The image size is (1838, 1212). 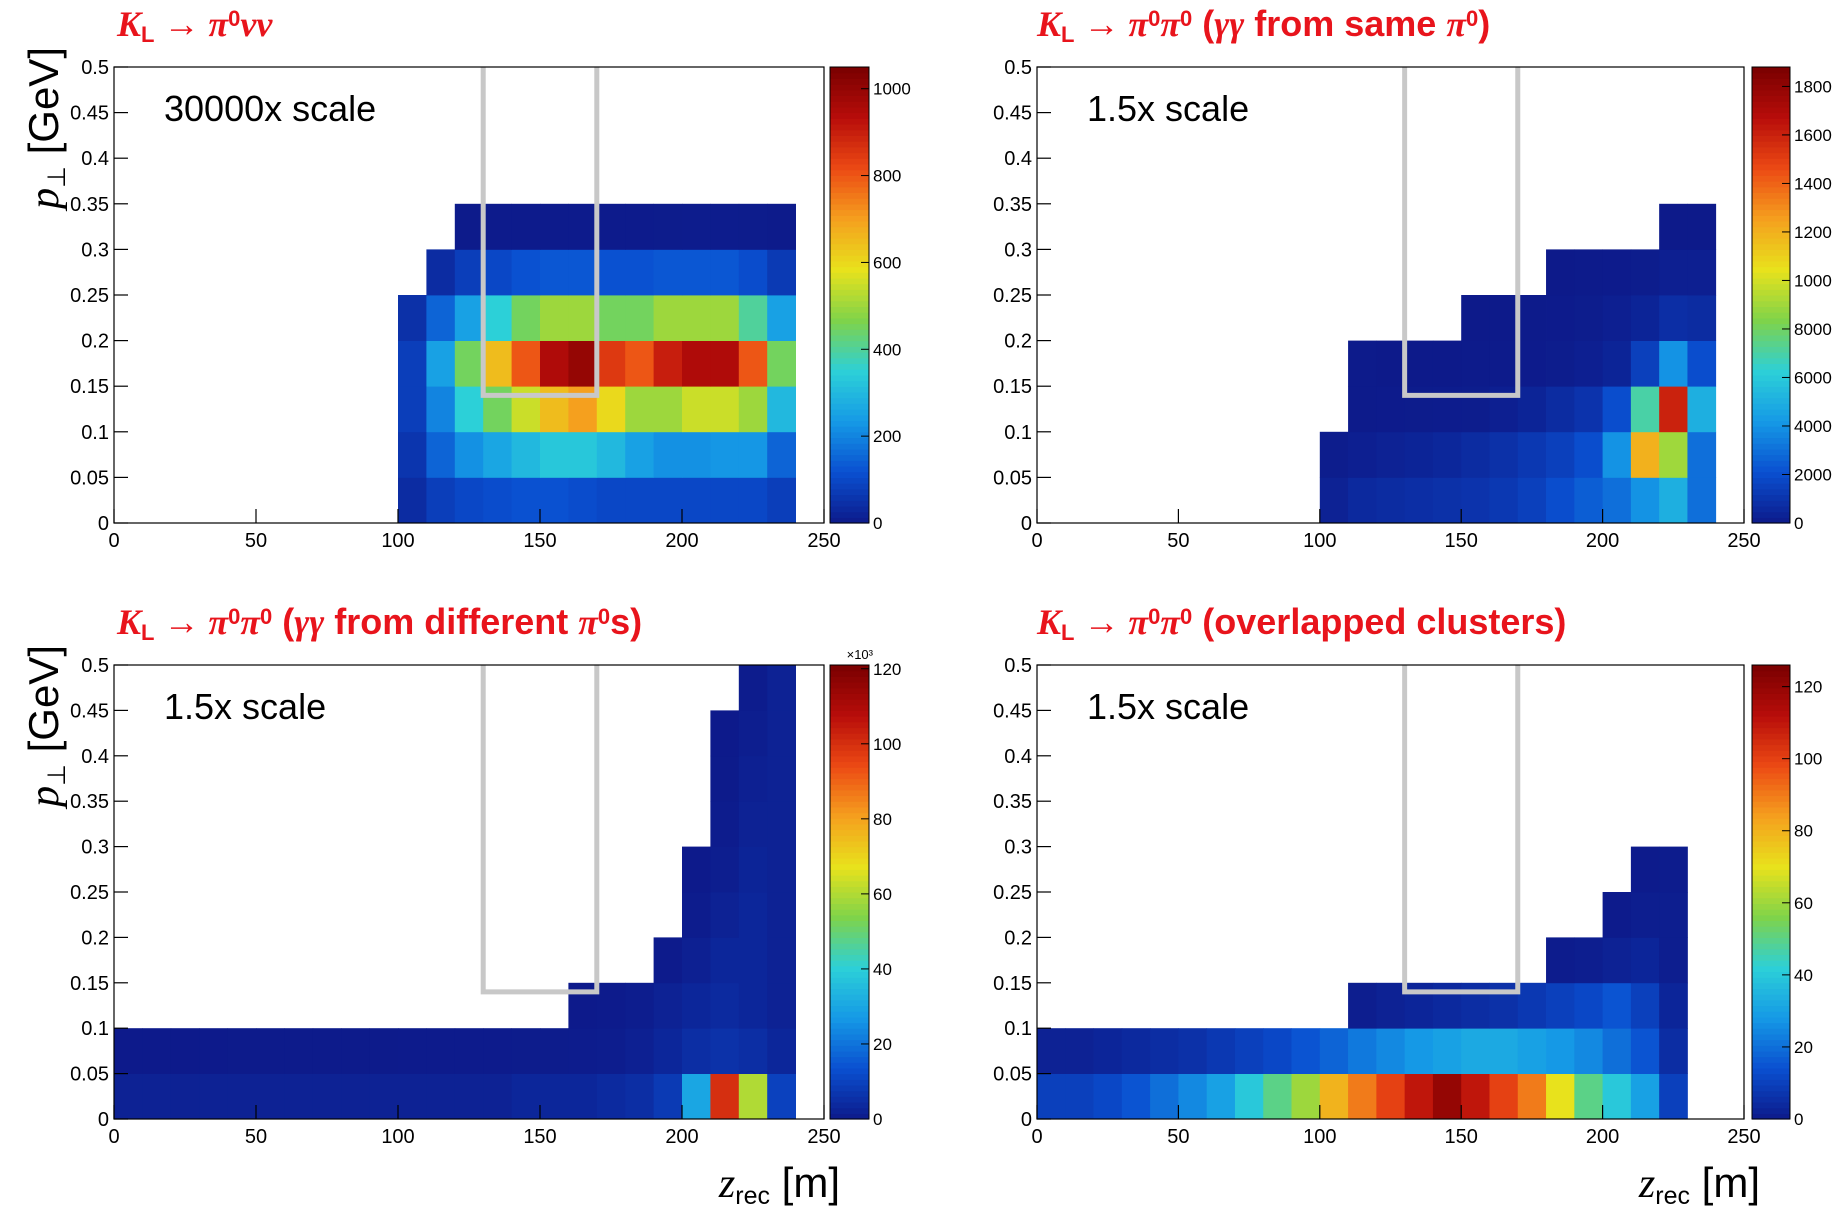 What do you see at coordinates (1012, 802) in the screenshot?
I see `y-tick-label: 0.35` at bounding box center [1012, 802].